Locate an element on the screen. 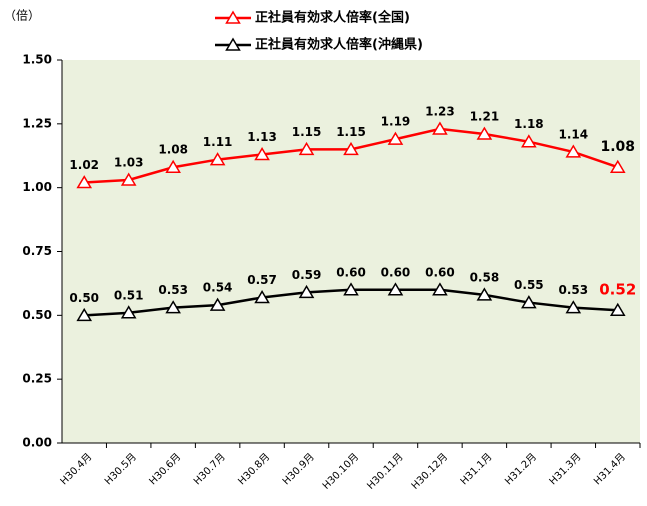 Image resolution: width=647 pixels, height=506 pixels. x-tick-label: H31.1月 is located at coordinates (476, 469).